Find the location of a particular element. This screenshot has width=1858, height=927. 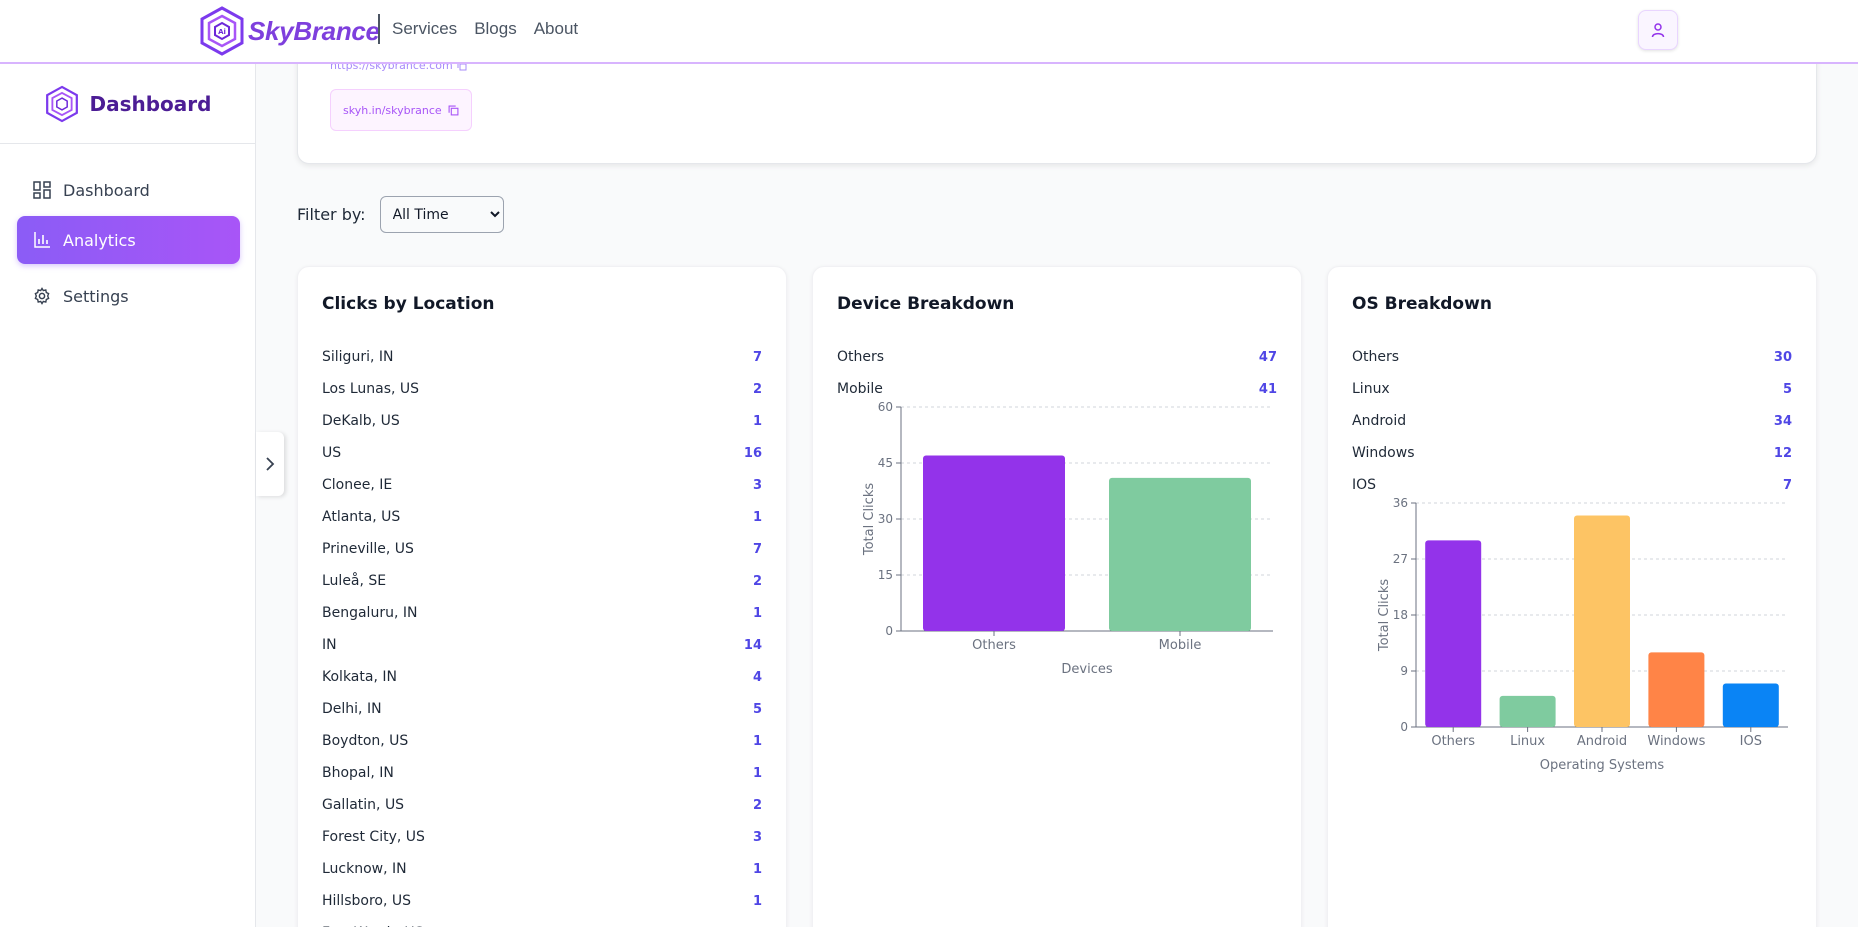

x-axis-label: Operating Systems is located at coordinates (1602, 765).